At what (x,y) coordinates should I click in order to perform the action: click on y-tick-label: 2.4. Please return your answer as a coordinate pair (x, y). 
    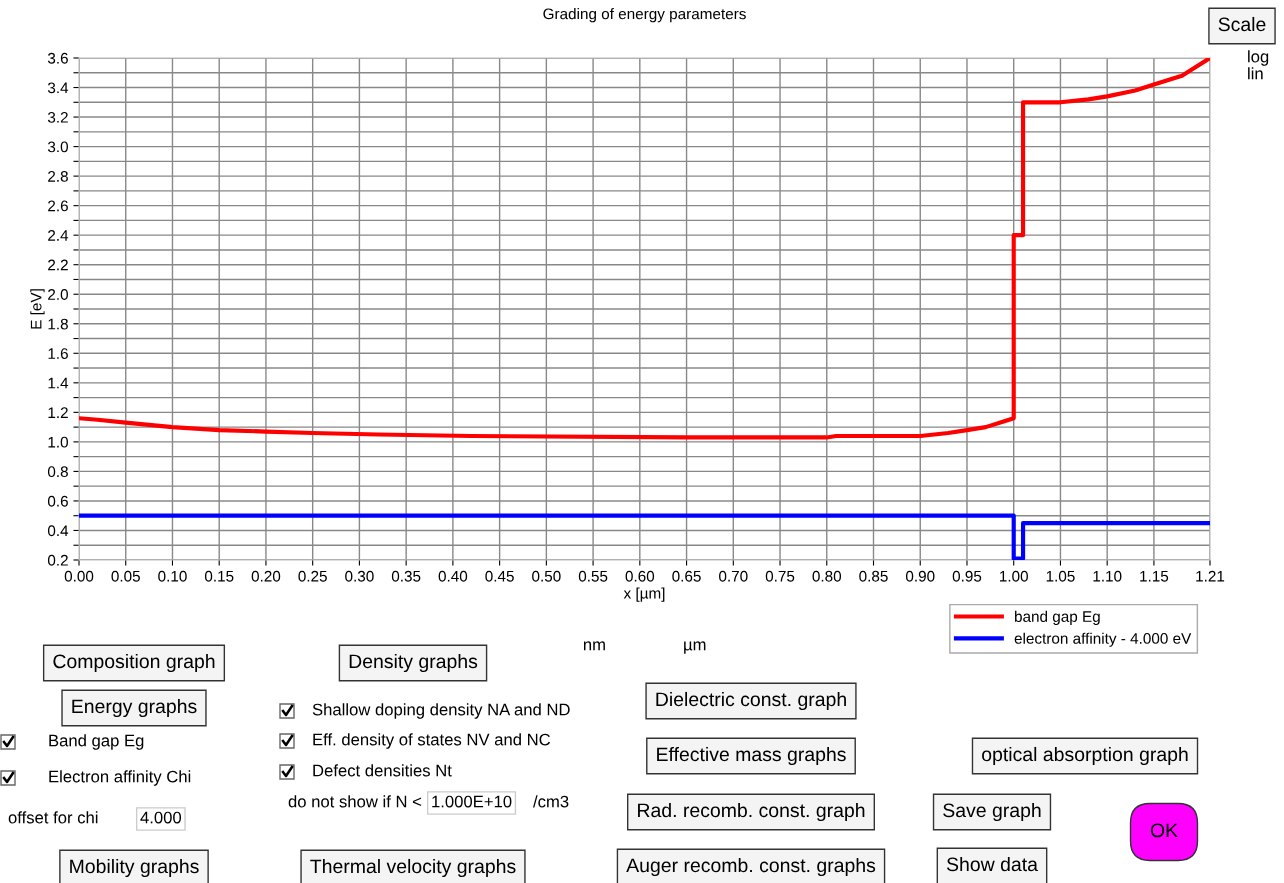
    Looking at the image, I should click on (58, 235).